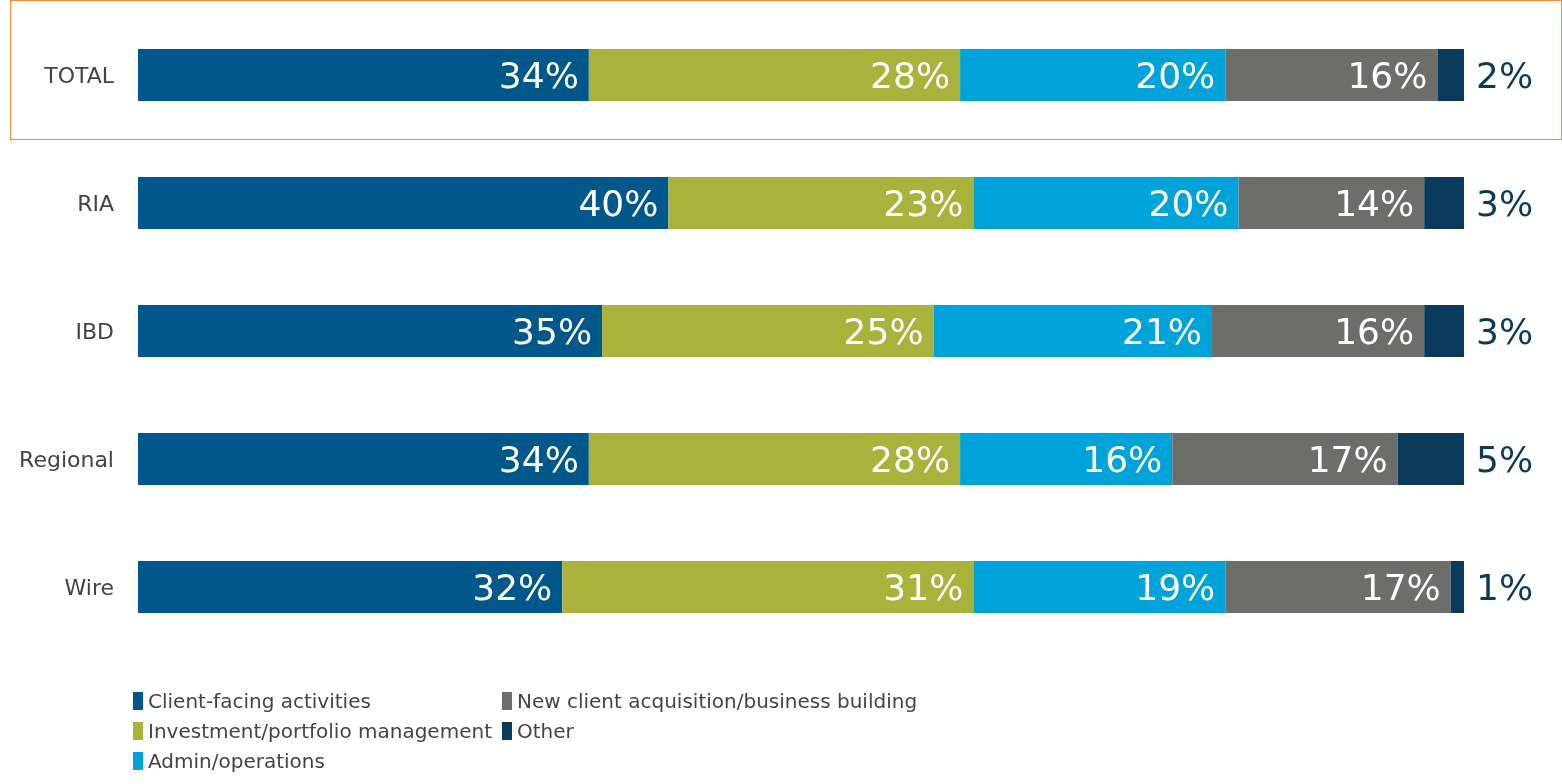  Describe the element at coordinates (717, 701) in the screenshot. I see `legend-label: New client acquisition/business building` at that location.